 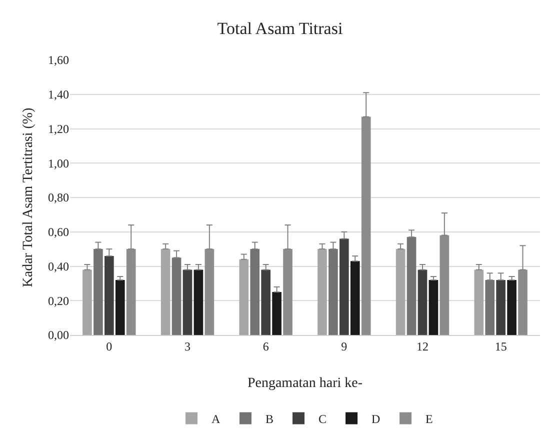 What do you see at coordinates (58, 95) in the screenshot?
I see `y-tick-label: 1,40` at bounding box center [58, 95].